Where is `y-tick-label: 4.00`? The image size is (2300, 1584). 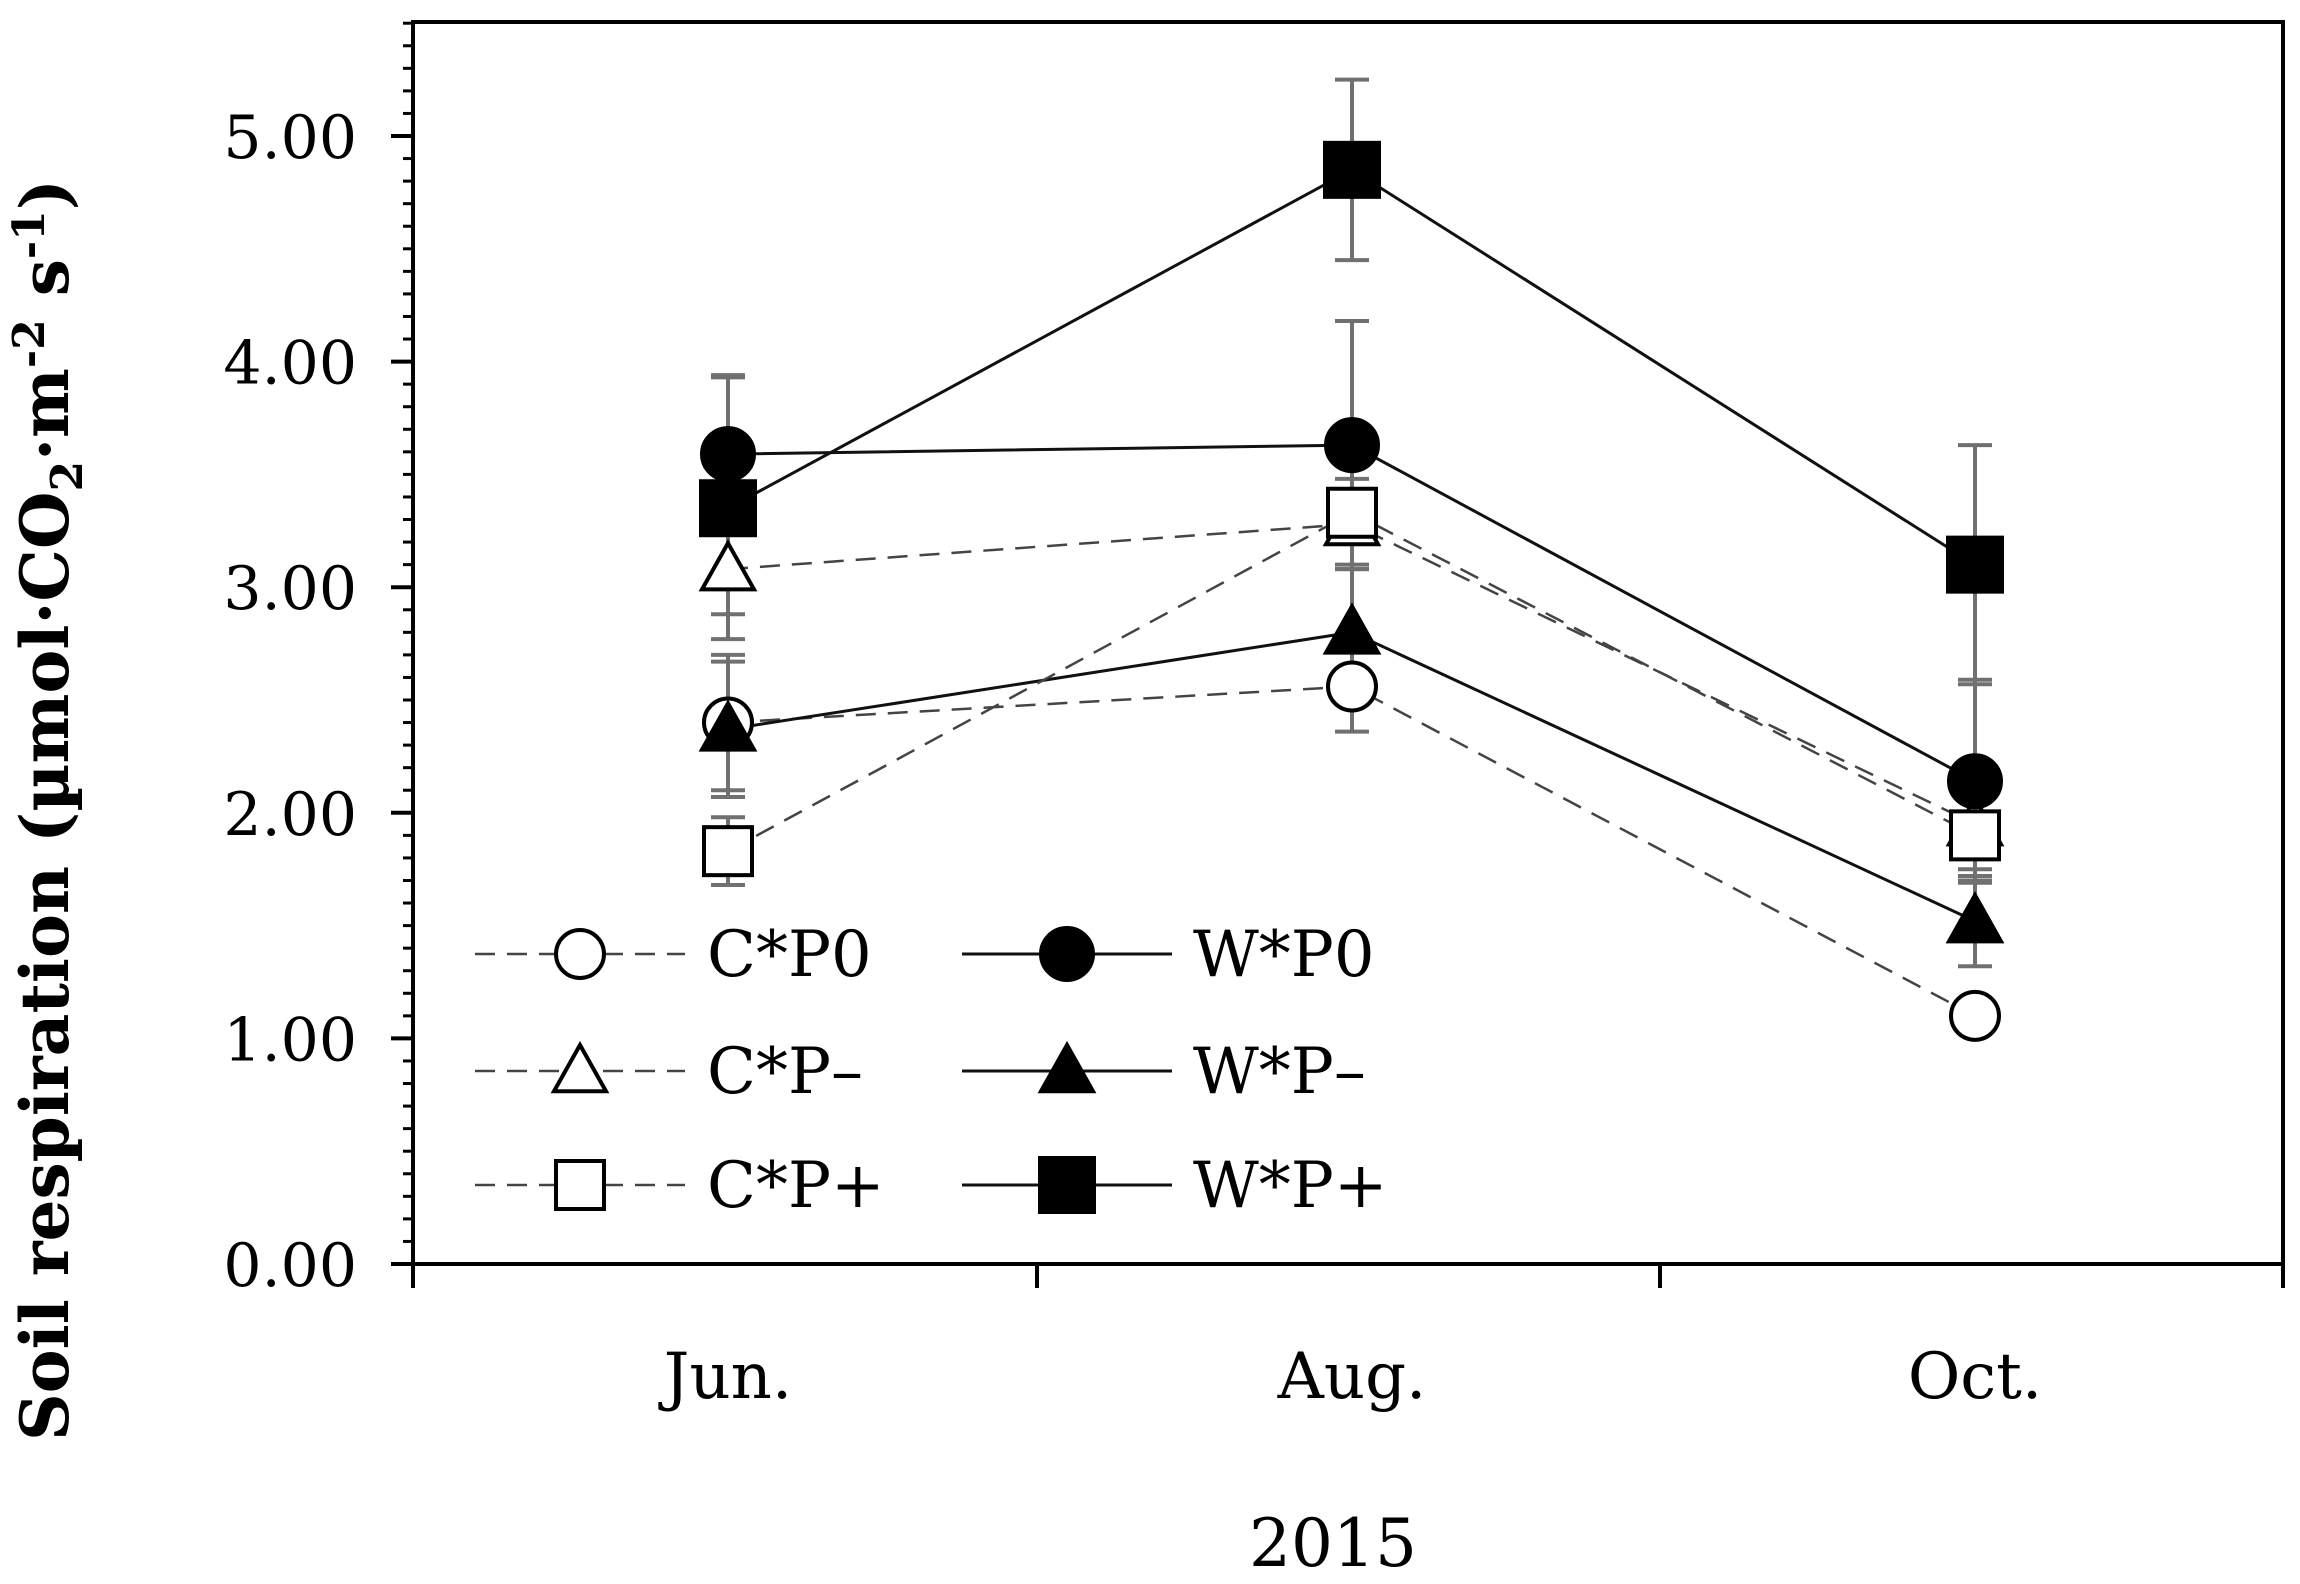
y-tick-label: 4.00 is located at coordinates (290, 364).